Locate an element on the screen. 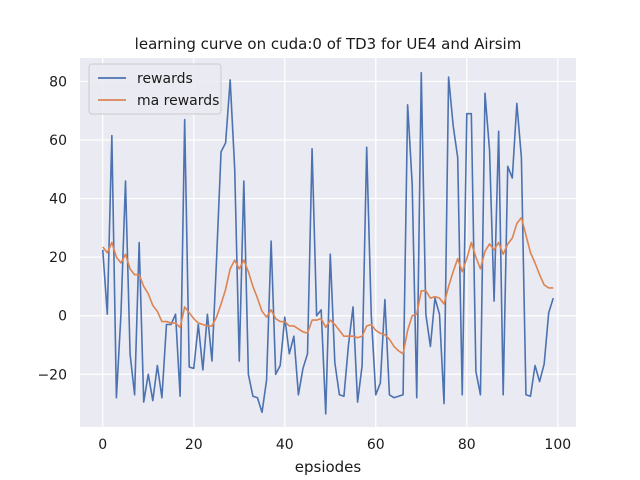  legend-label: ma rewards is located at coordinates (178, 101).